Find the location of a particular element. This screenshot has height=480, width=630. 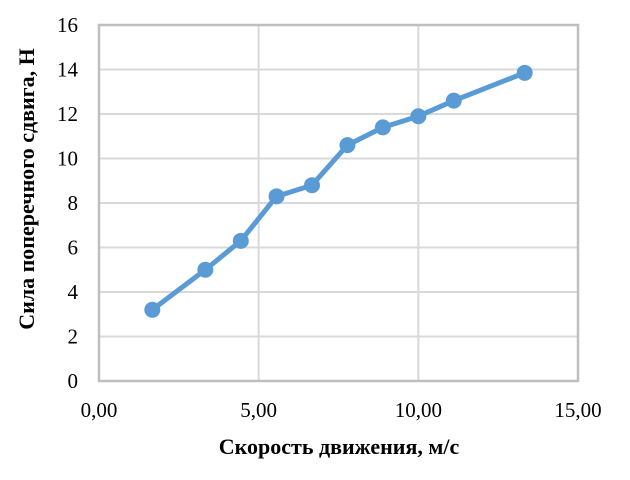

y-tick-label: 4 is located at coordinates (73, 292).